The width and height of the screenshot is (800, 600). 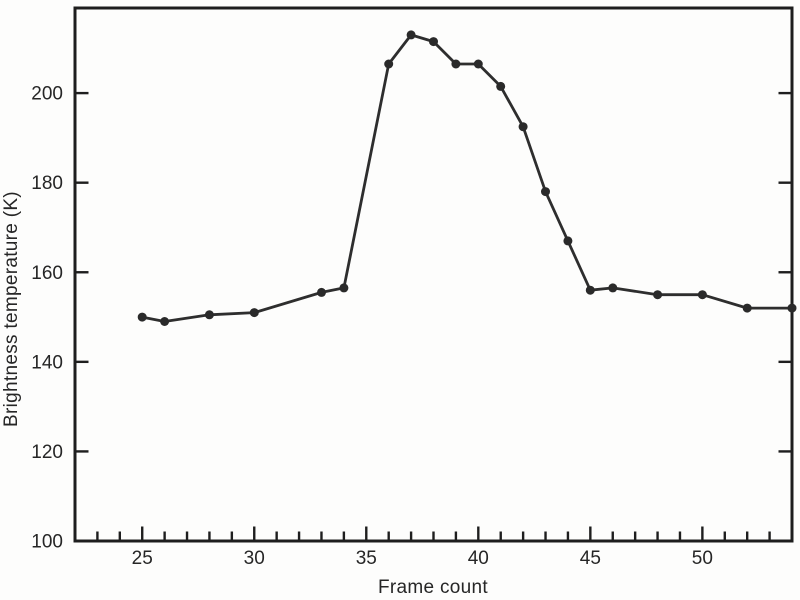 What do you see at coordinates (366, 558) in the screenshot?
I see `x-tick-label: 35` at bounding box center [366, 558].